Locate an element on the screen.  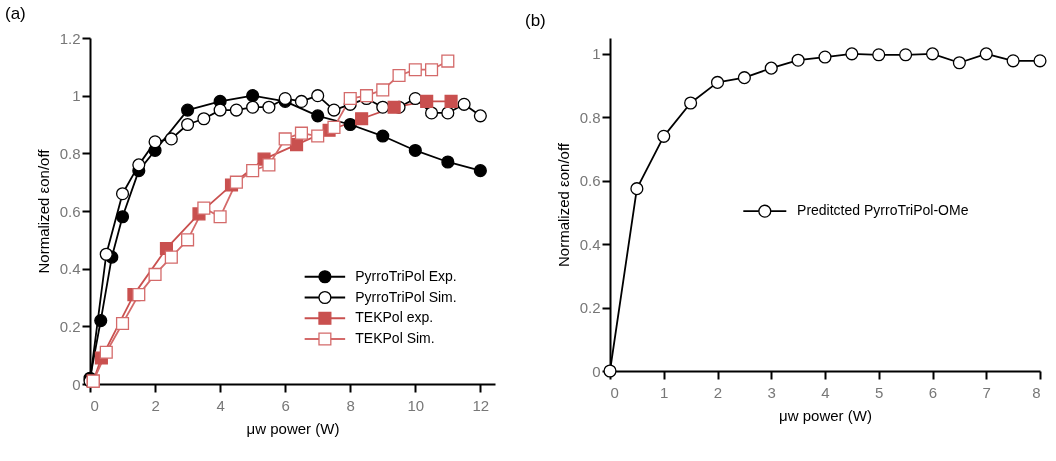
legend-label: TEKPol exp. is located at coordinates (394, 317).